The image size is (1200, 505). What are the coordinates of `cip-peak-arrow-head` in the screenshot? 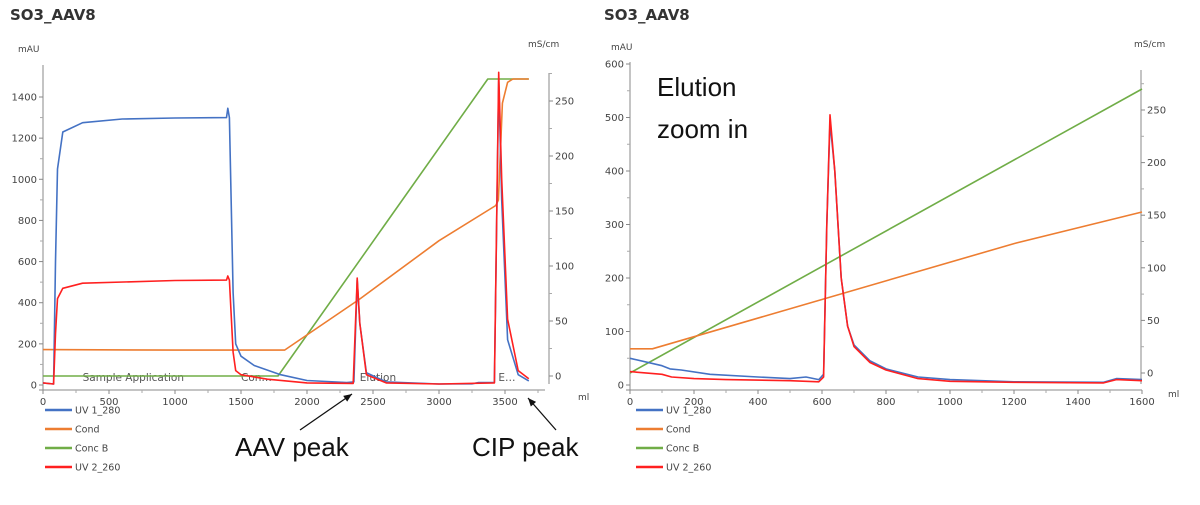 It's located at (532, 402).